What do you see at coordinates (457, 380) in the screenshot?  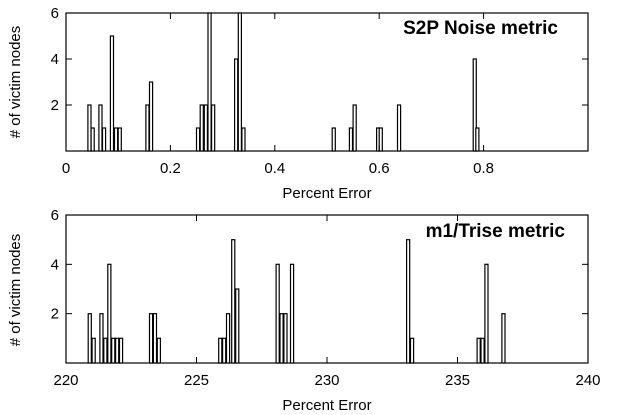 I see `x-tick-label: 235` at bounding box center [457, 380].